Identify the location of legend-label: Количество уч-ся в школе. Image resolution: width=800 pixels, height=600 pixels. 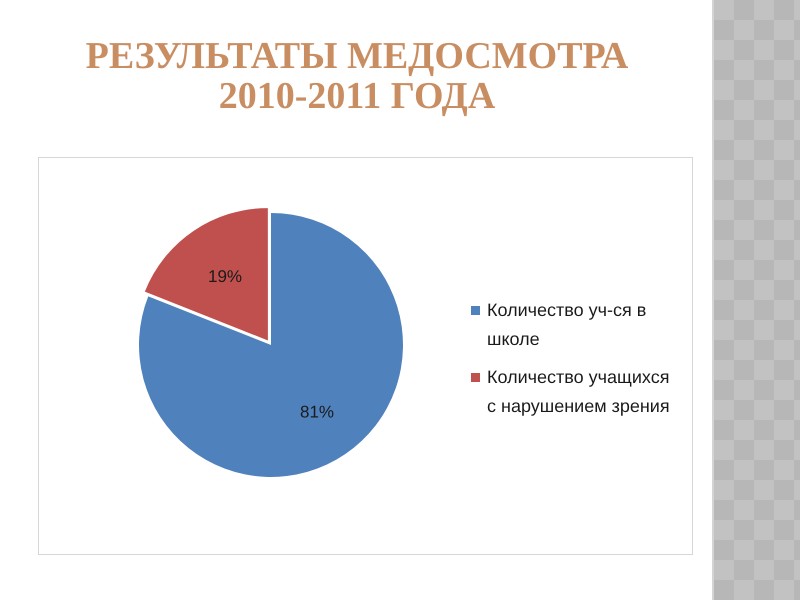
(567, 325).